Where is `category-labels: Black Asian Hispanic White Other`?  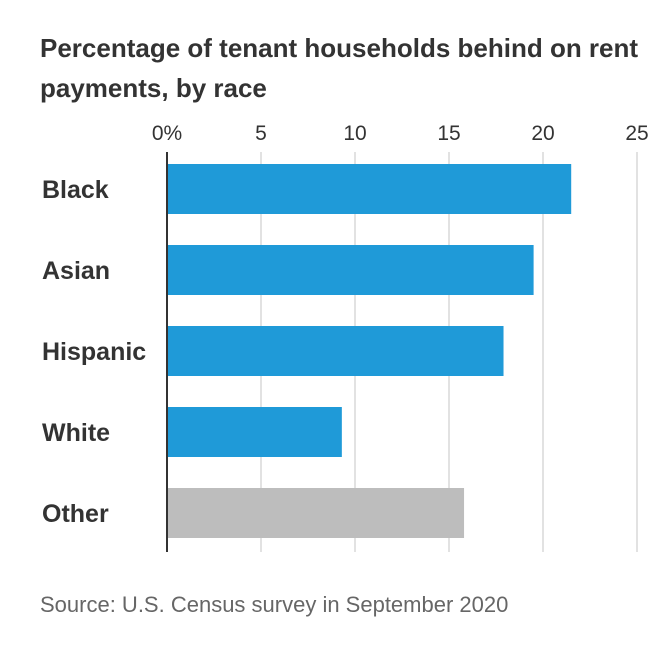 category-labels: Black Asian Hispanic White Other is located at coordinates (94, 352).